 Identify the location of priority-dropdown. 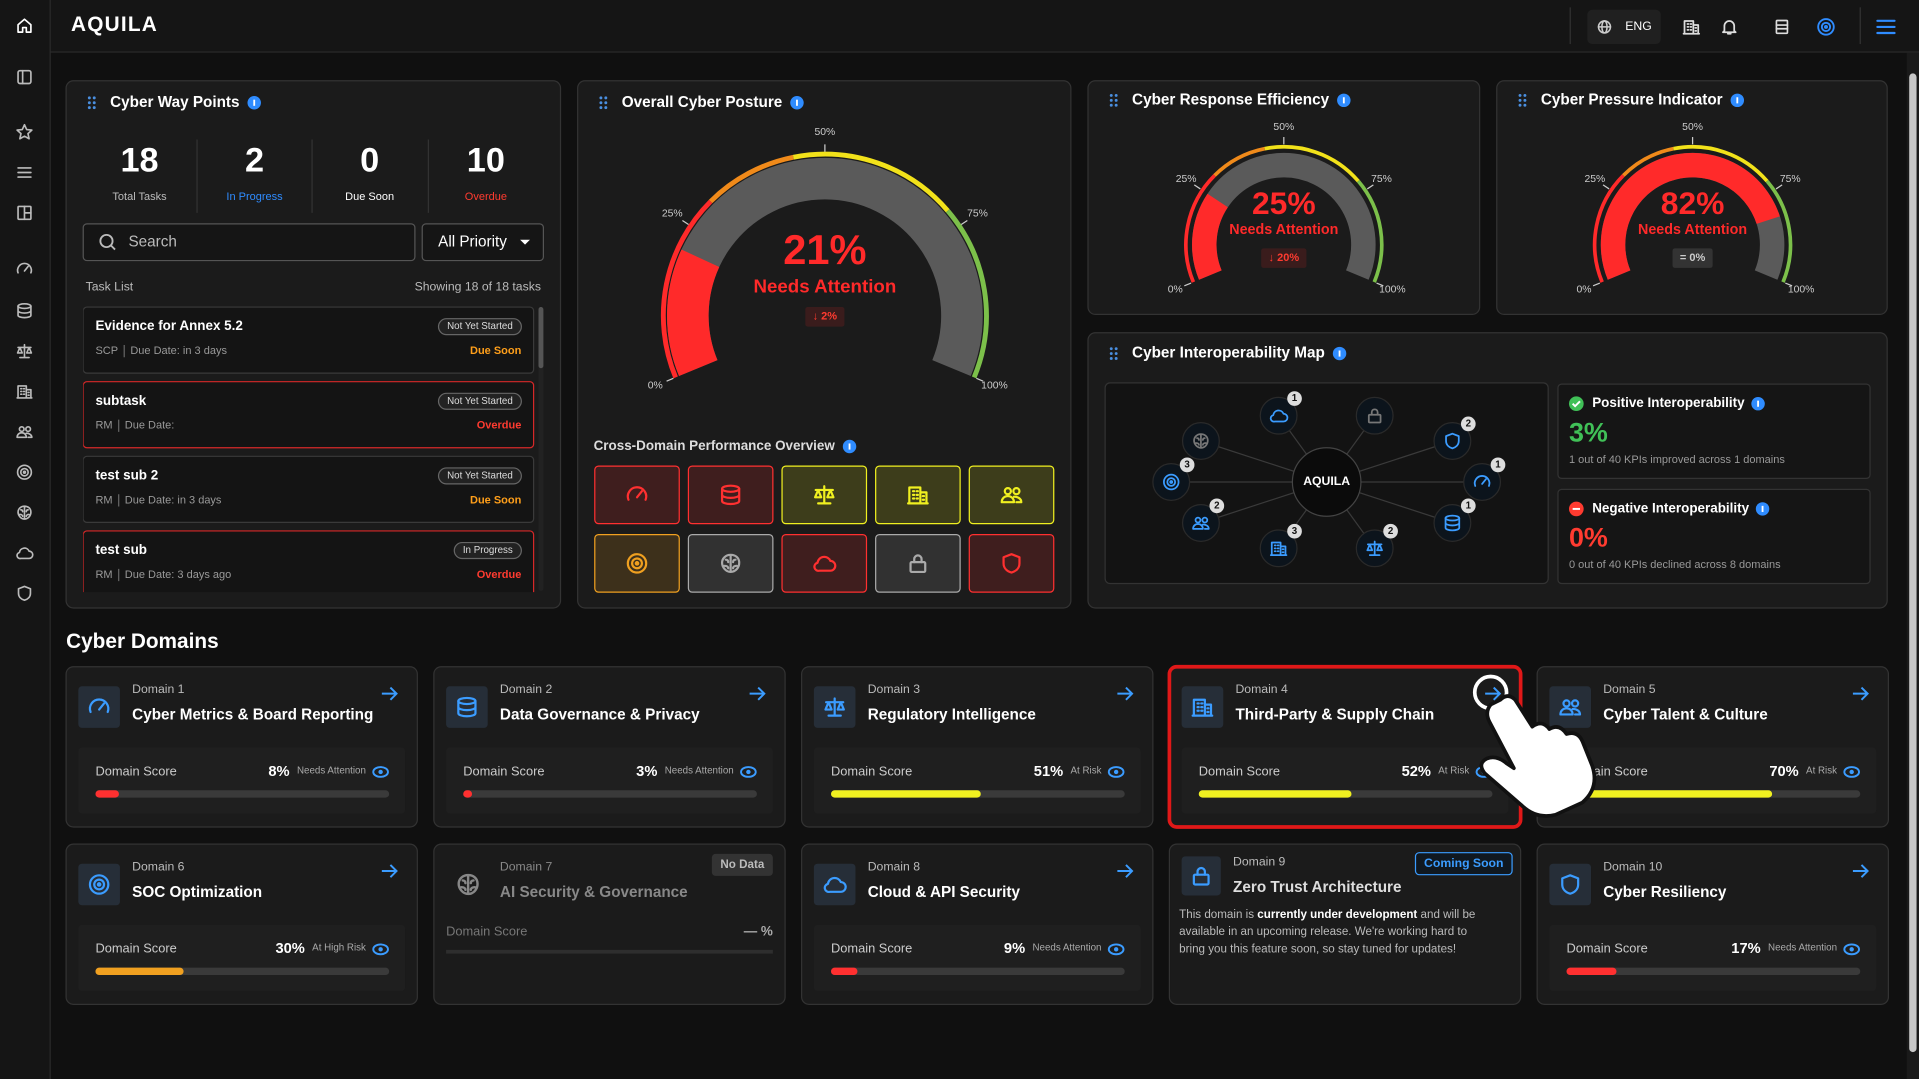
(483, 242).